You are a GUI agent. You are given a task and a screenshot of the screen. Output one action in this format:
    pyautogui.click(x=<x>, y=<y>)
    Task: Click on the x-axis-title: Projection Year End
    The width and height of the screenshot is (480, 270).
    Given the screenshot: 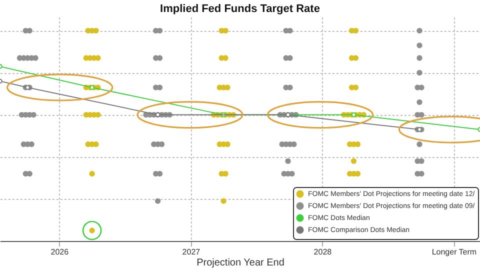 What is the action you would take?
    pyautogui.click(x=240, y=263)
    